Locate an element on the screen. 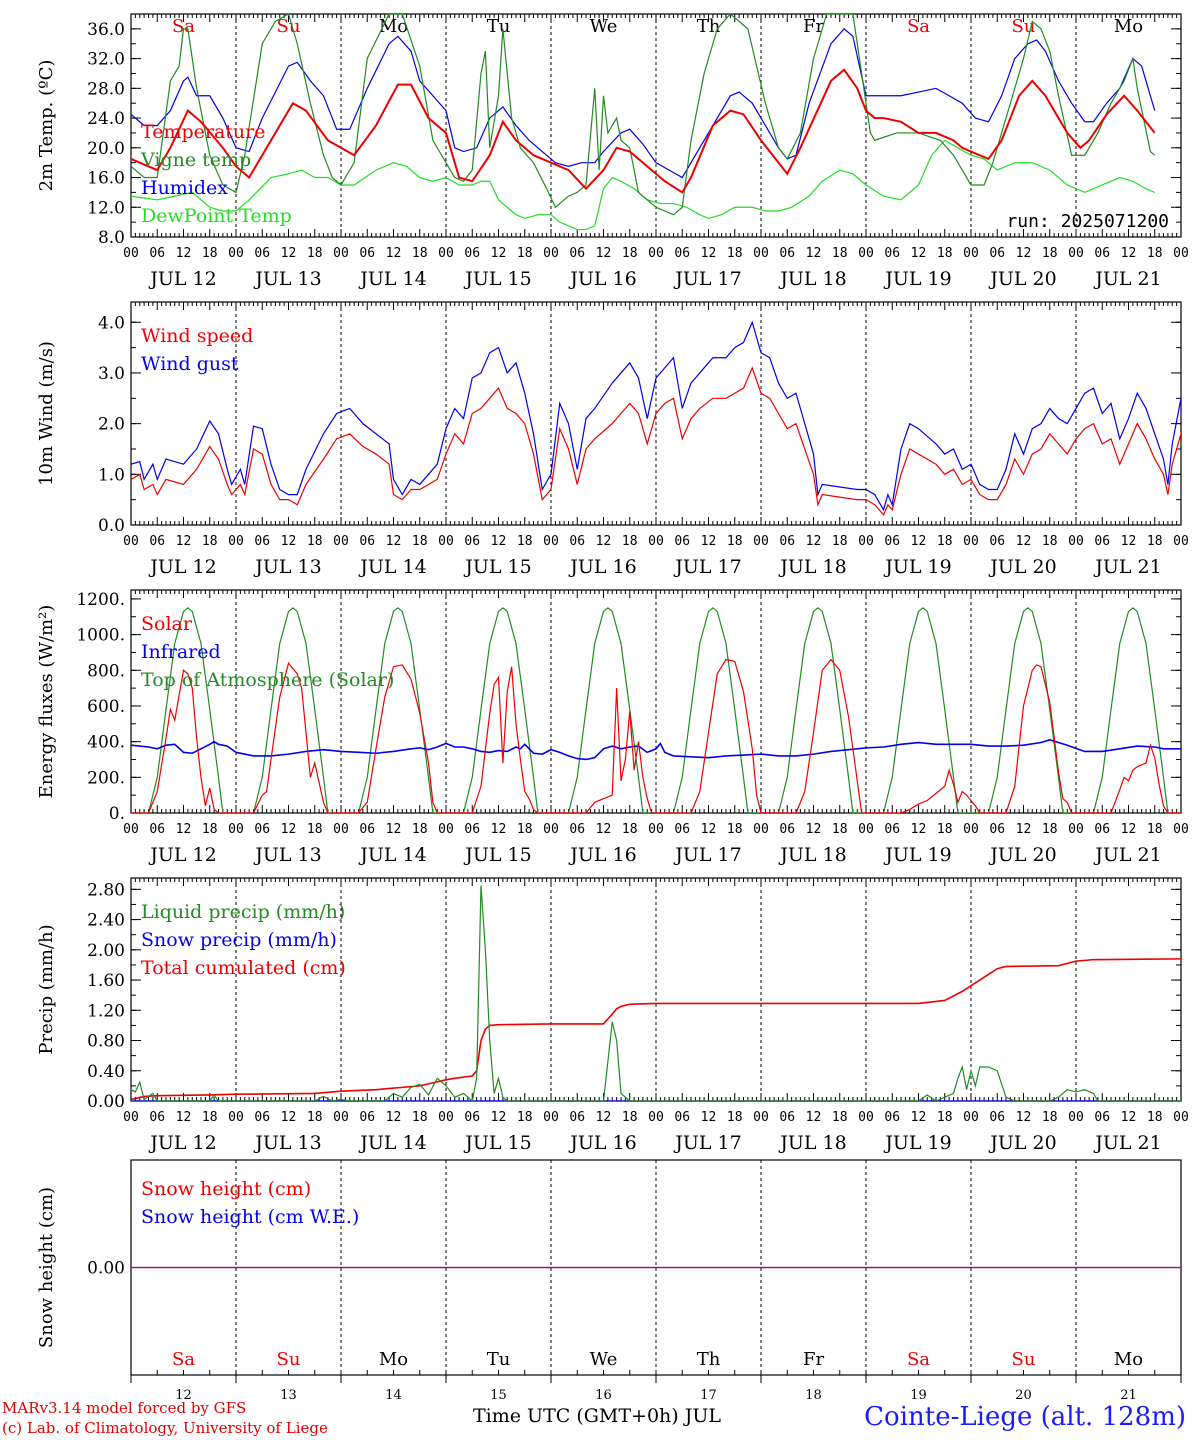 The height and width of the screenshot is (1440, 1194). y-axis-title: Precip (mm/h) is located at coordinates (46, 989).